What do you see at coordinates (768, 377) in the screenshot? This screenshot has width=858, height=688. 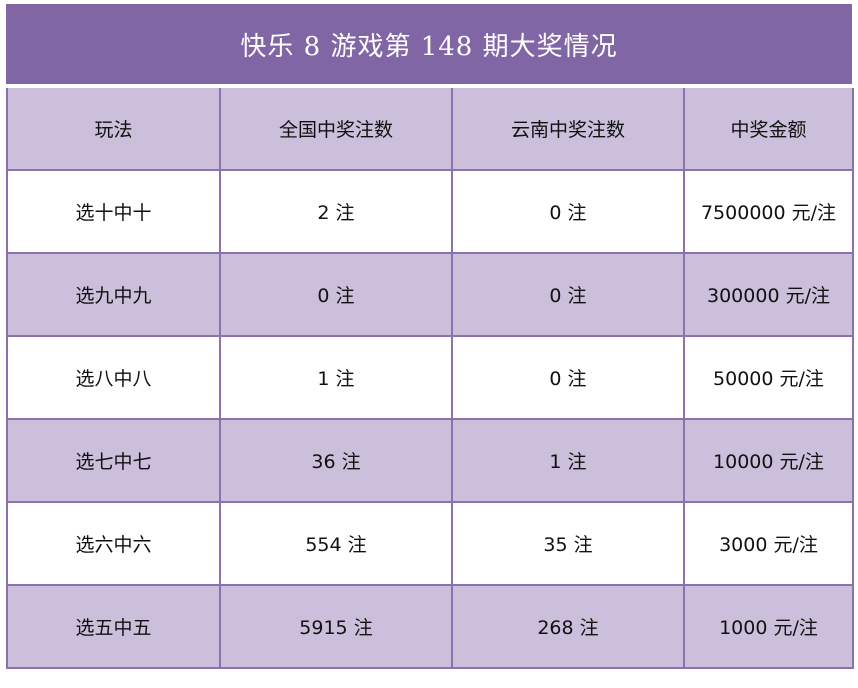 I see `cell-prize-amount: 50000 元/注` at bounding box center [768, 377].